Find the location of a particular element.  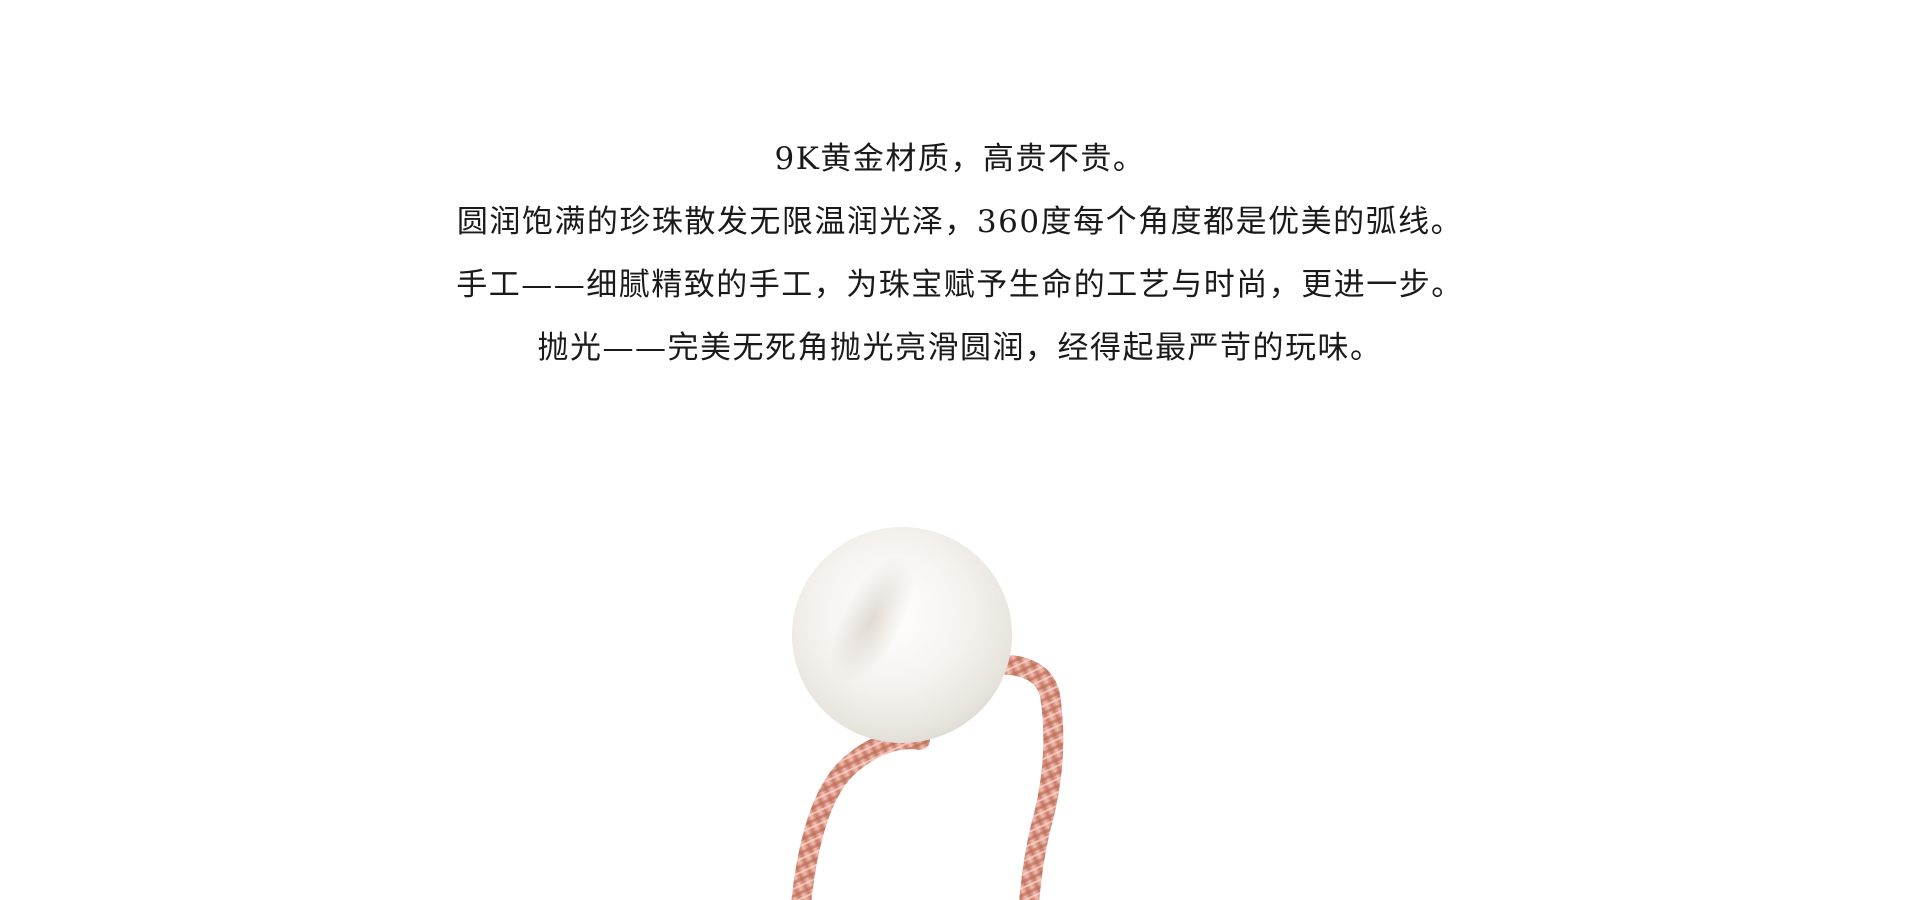

description-line-material: 9K黄金材质，高贵不贵。 is located at coordinates (960, 159).